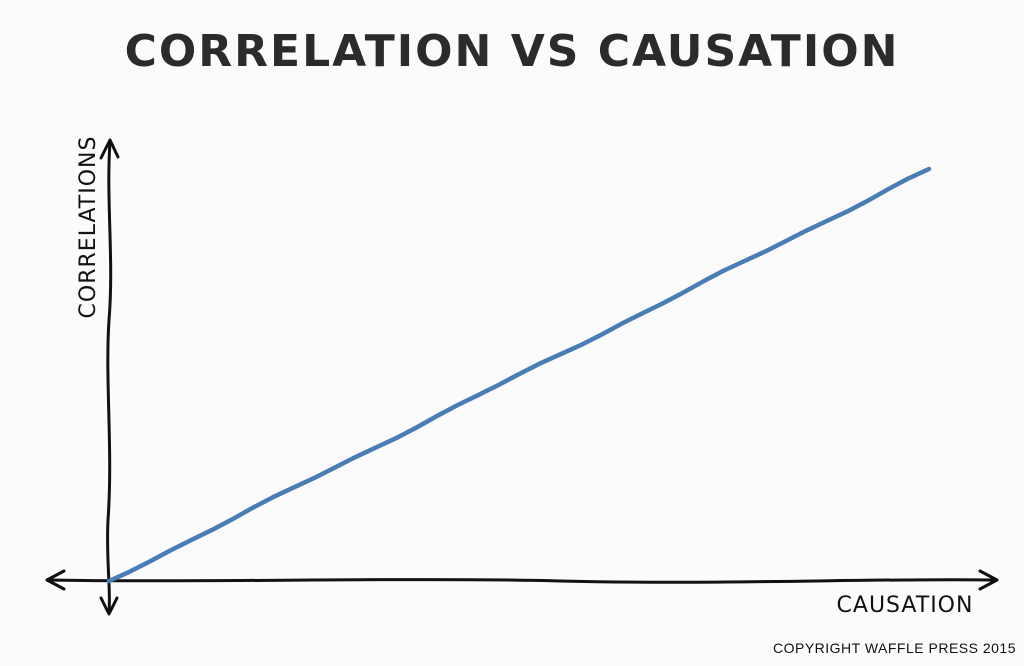 Image resolution: width=1024 pixels, height=666 pixels. I want to click on y-axis-arrow-down, so click(109, 606).